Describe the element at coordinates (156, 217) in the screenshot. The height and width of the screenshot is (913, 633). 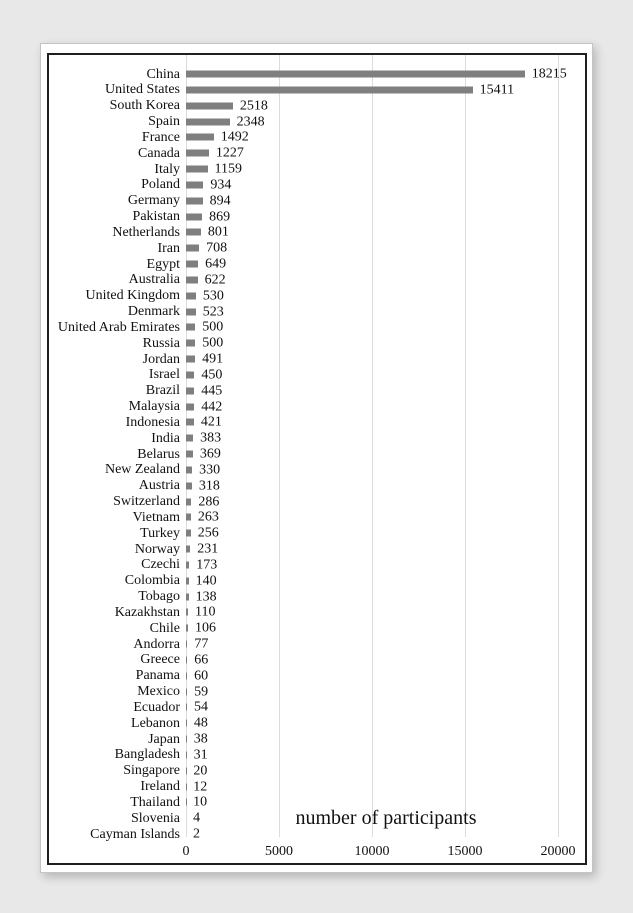
I see `category-label: Pakistan` at that location.